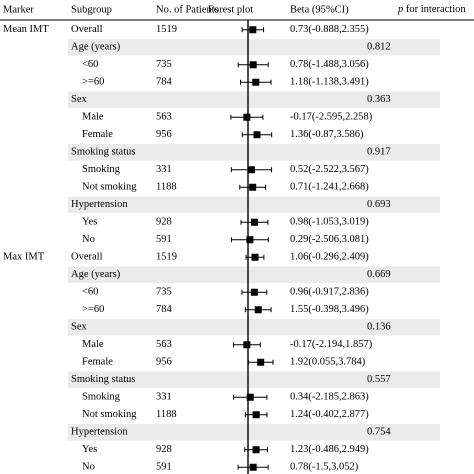 This screenshot has height=474, width=474. What do you see at coordinates (379, 379) in the screenshot?
I see `p-interaction-value: 0.557` at bounding box center [379, 379].